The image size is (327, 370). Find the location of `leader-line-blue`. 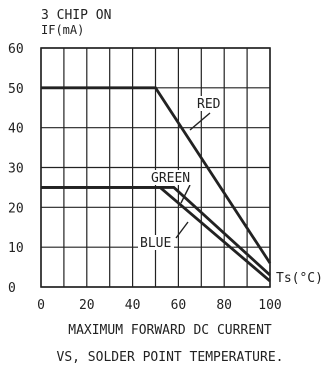

leader-line-blue is located at coordinates (182, 230).